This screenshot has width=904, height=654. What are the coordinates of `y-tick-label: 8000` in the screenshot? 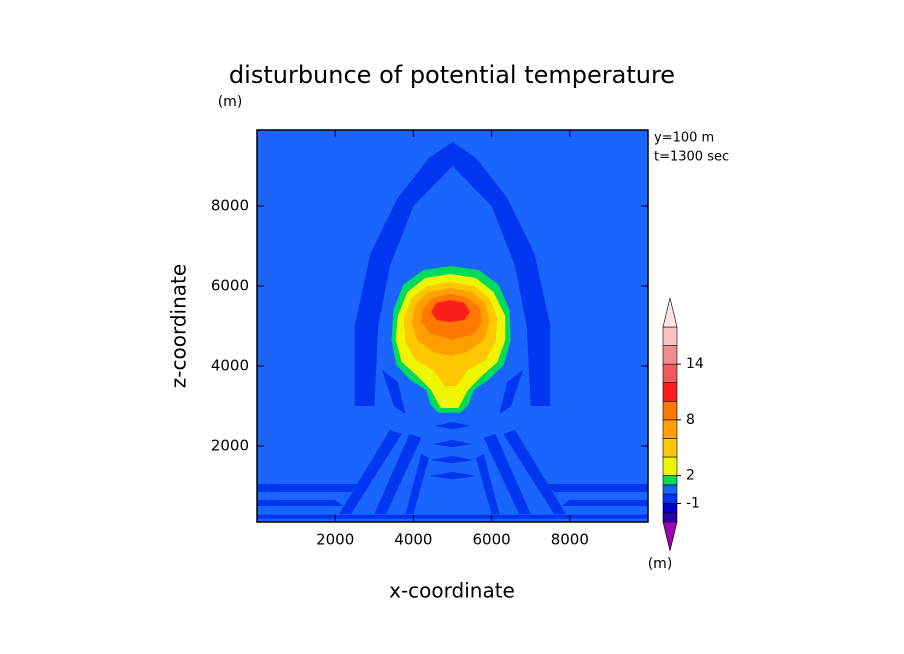 It's located at (230, 206).